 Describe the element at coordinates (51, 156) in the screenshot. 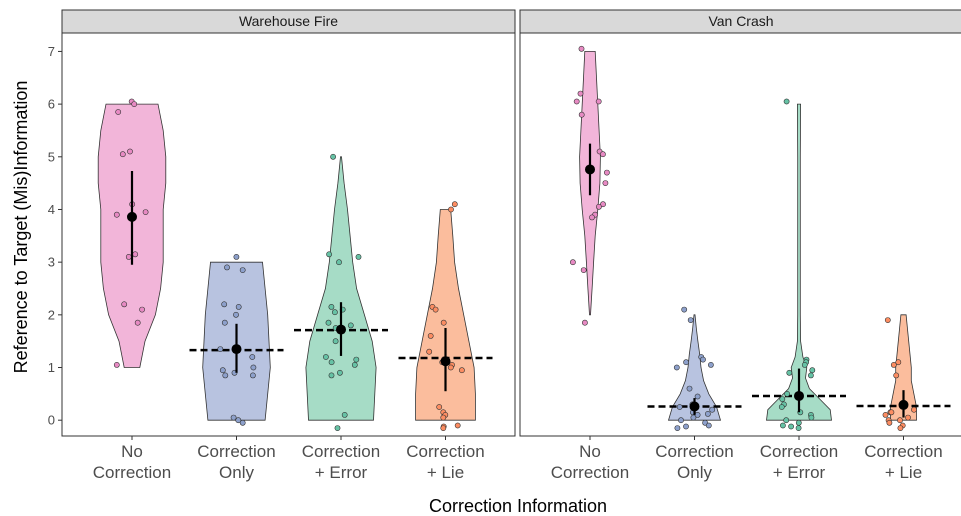

I see `y-tick-label: 5` at that location.